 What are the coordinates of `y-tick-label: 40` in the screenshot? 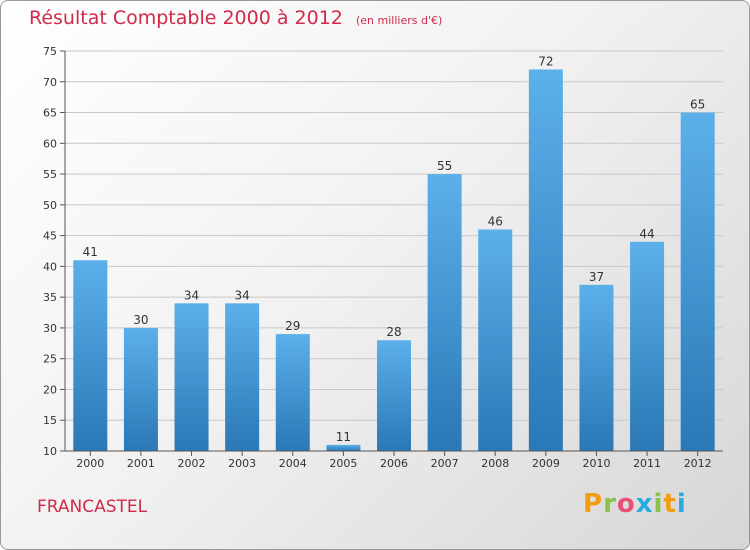 It's located at (50, 266).